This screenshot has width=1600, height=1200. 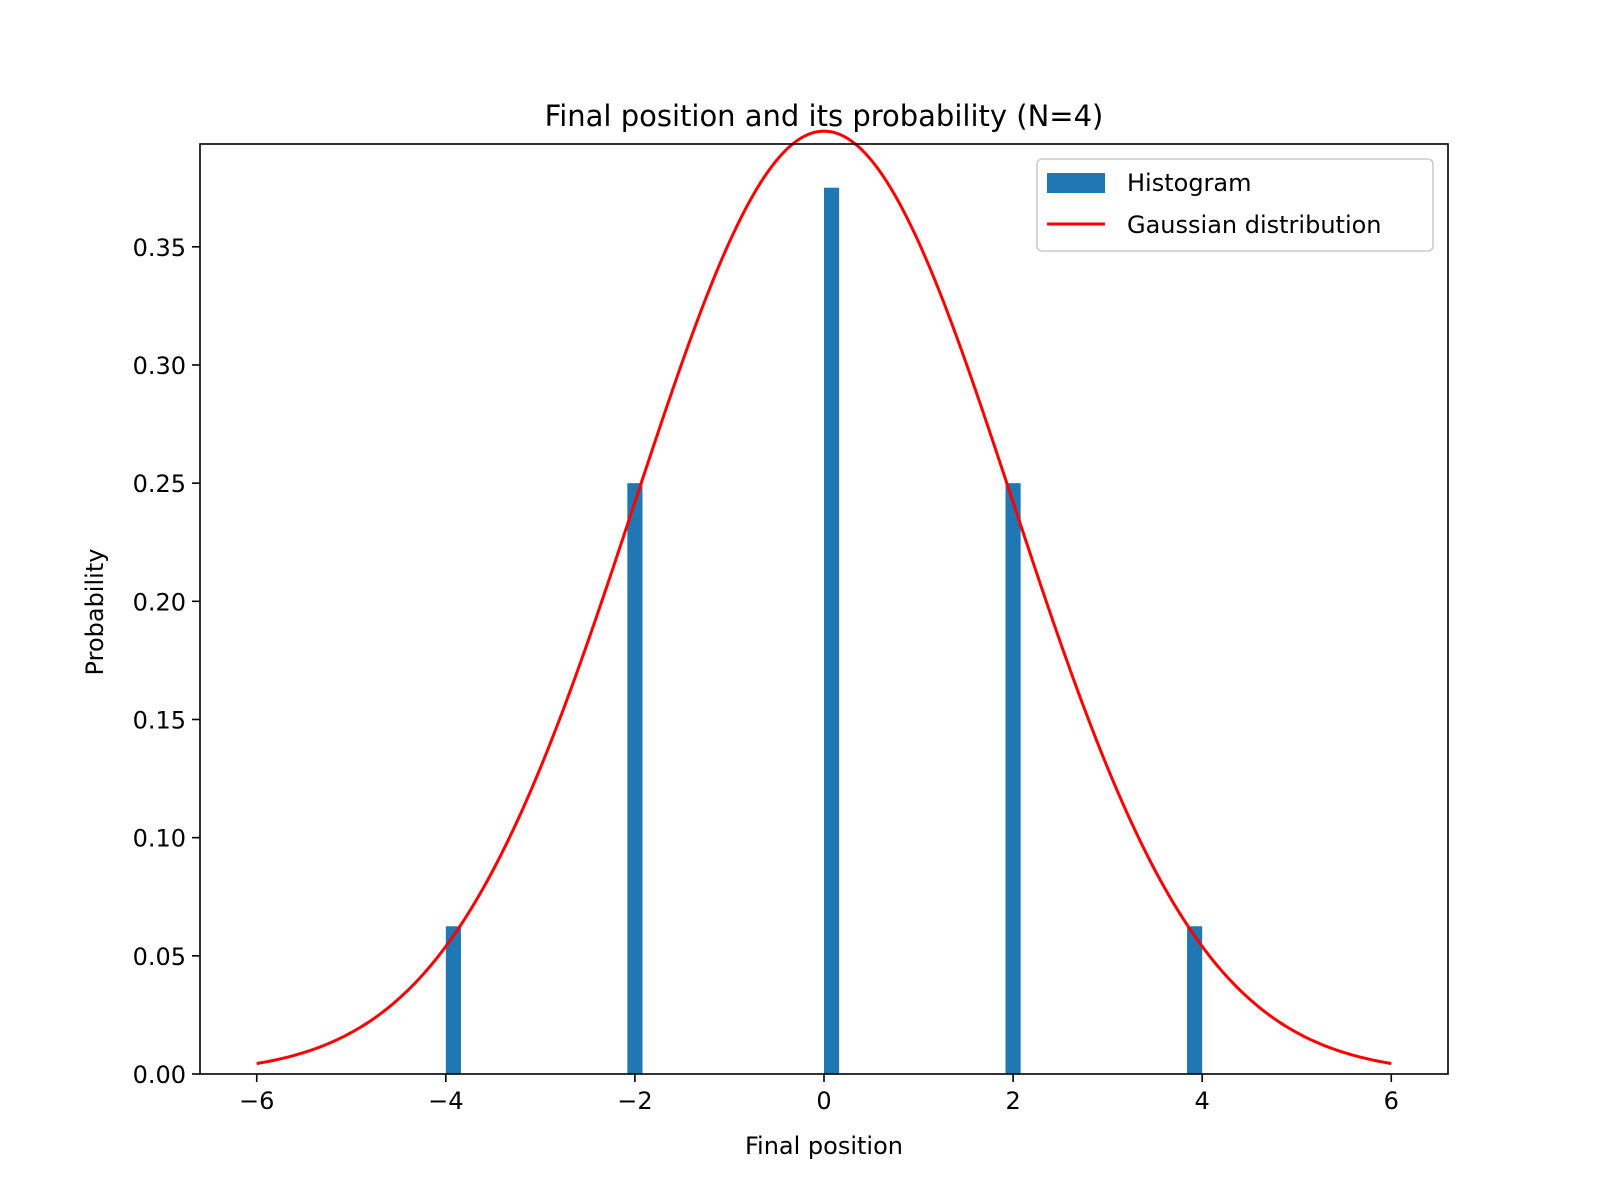 What do you see at coordinates (159, 484) in the screenshot?
I see `y-tick-label-5: 0.25` at bounding box center [159, 484].